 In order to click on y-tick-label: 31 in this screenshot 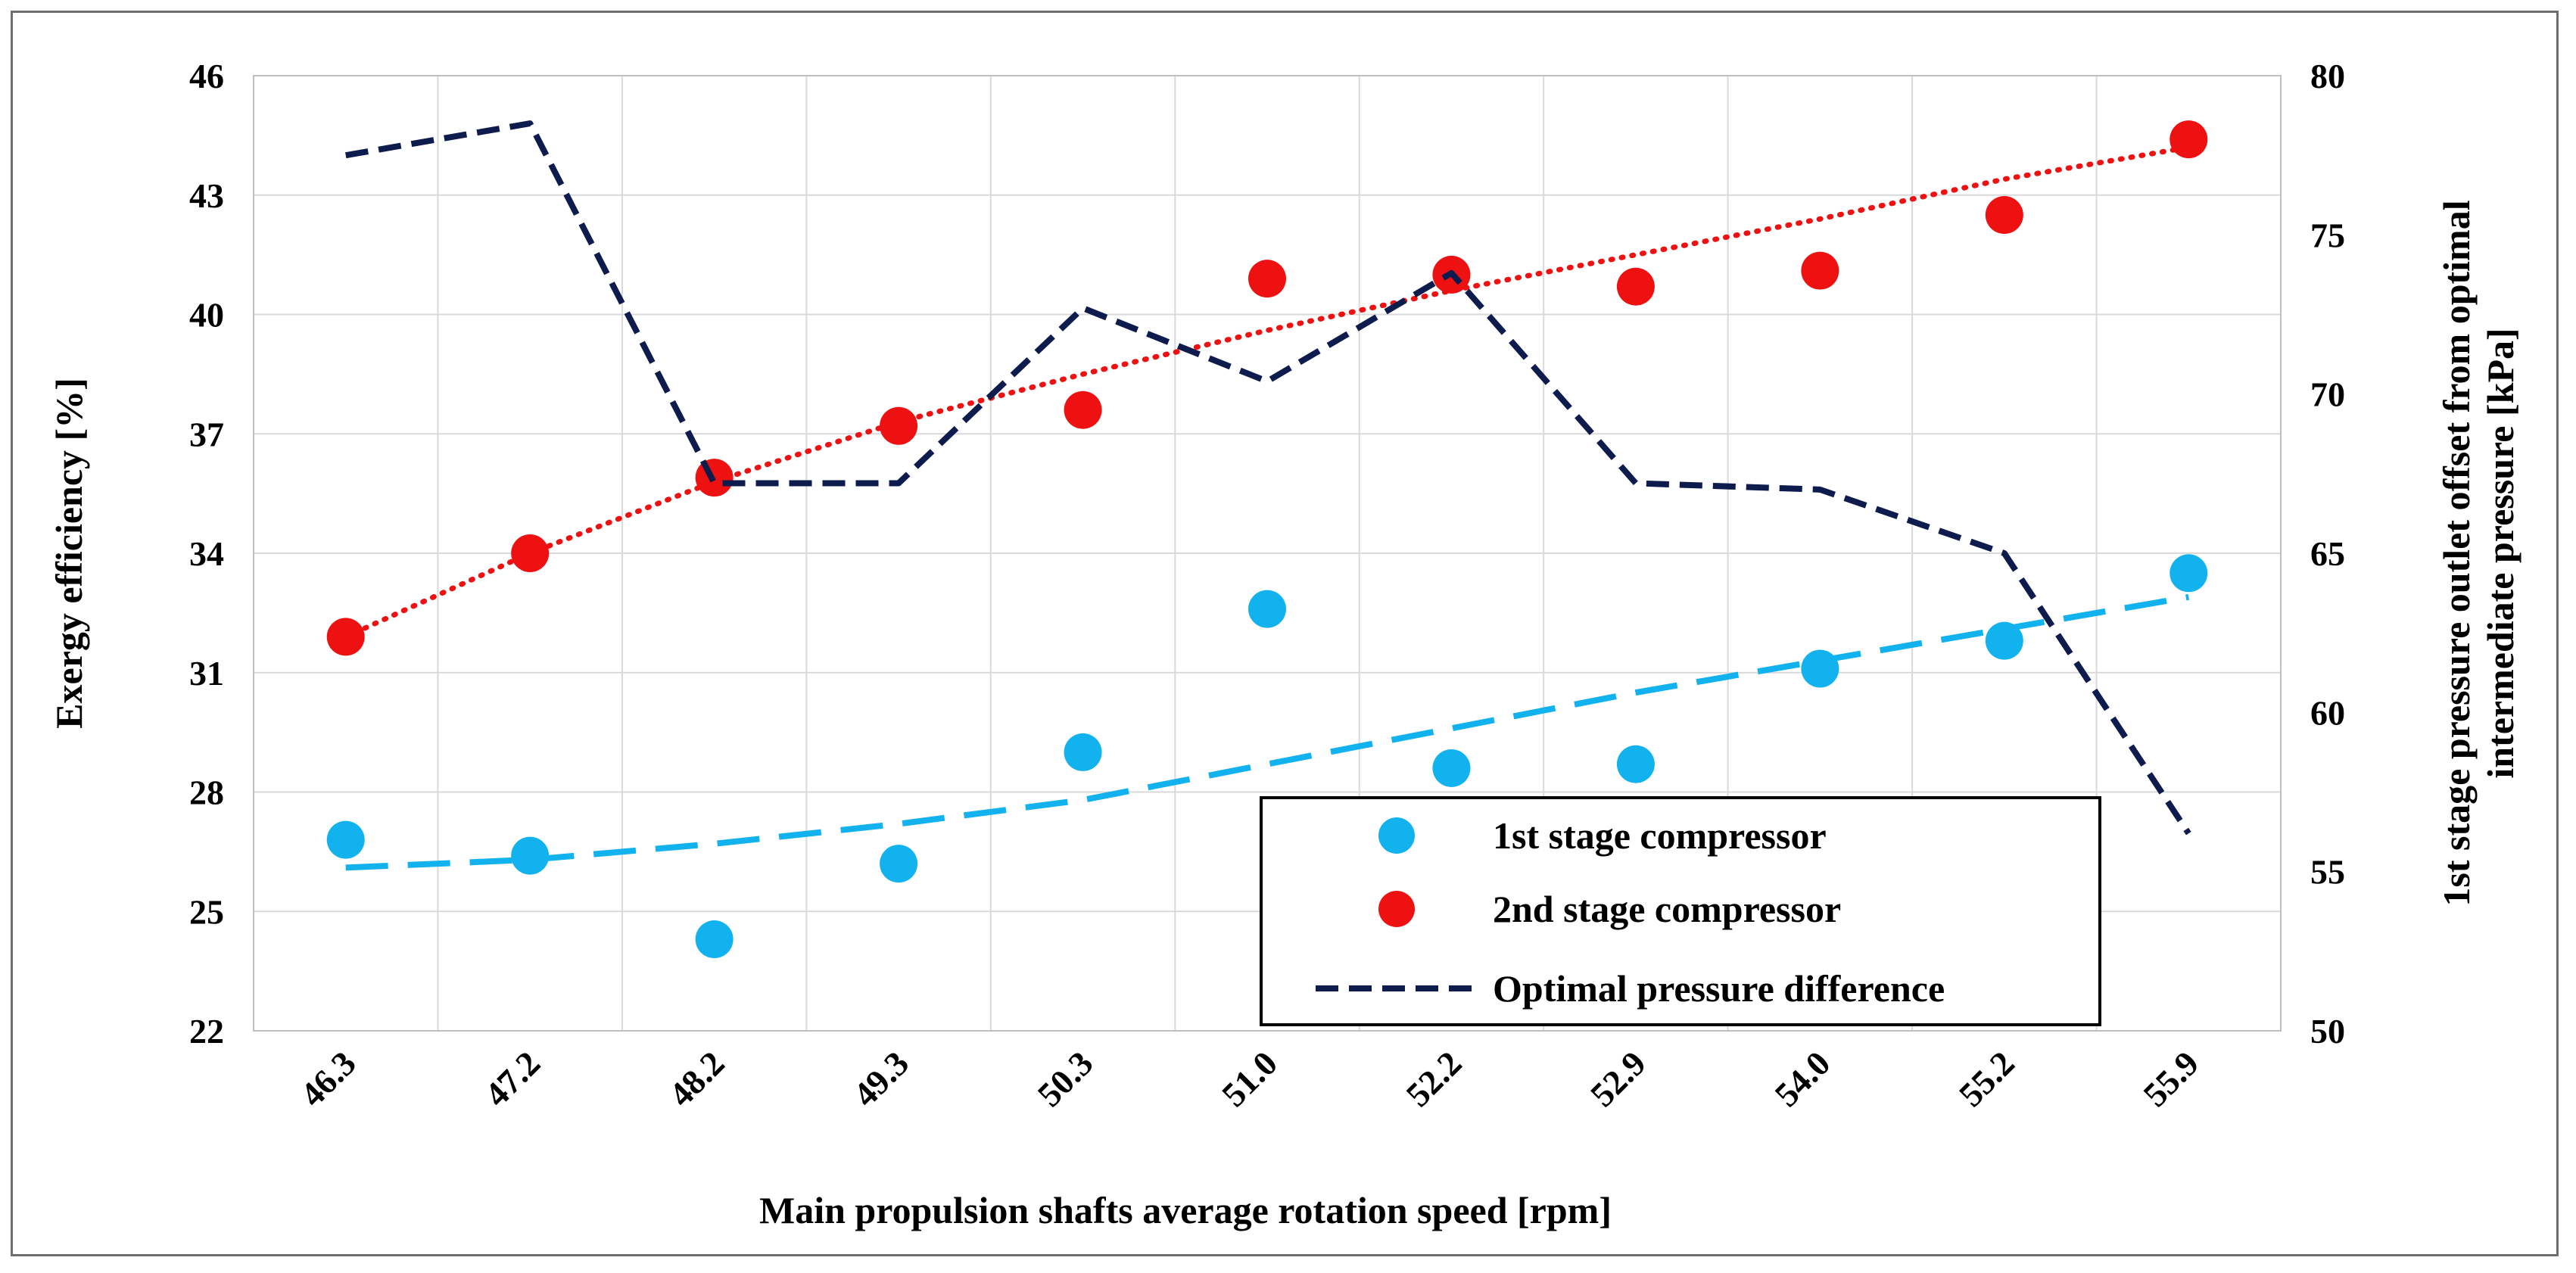, I will do `click(206, 674)`.